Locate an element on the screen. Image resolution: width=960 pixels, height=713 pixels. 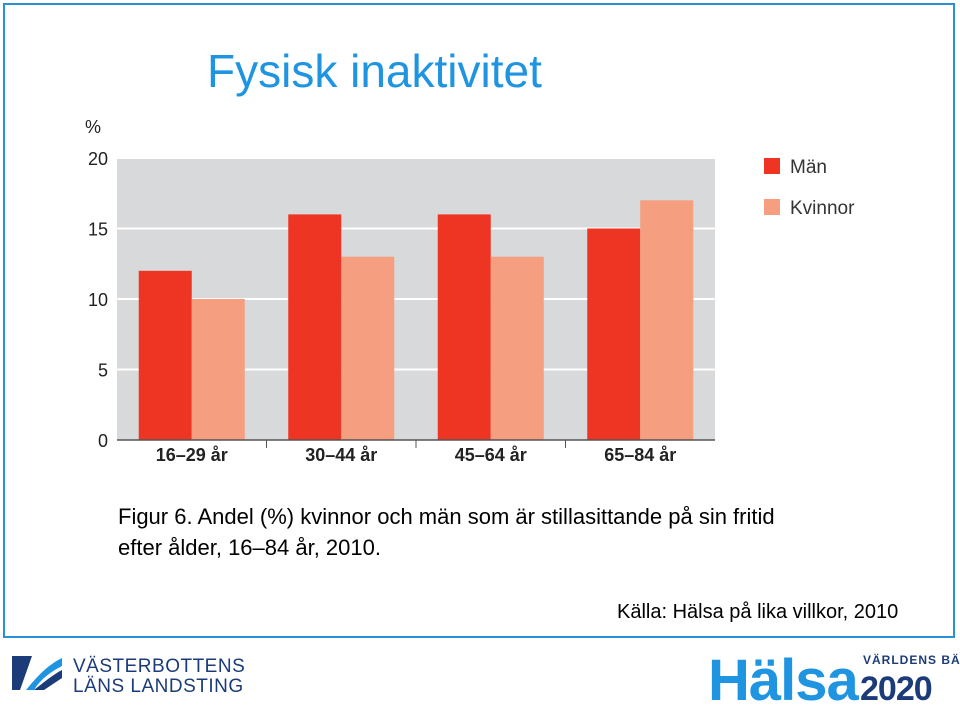
landsting-logo-icon is located at coordinates (37, 673).